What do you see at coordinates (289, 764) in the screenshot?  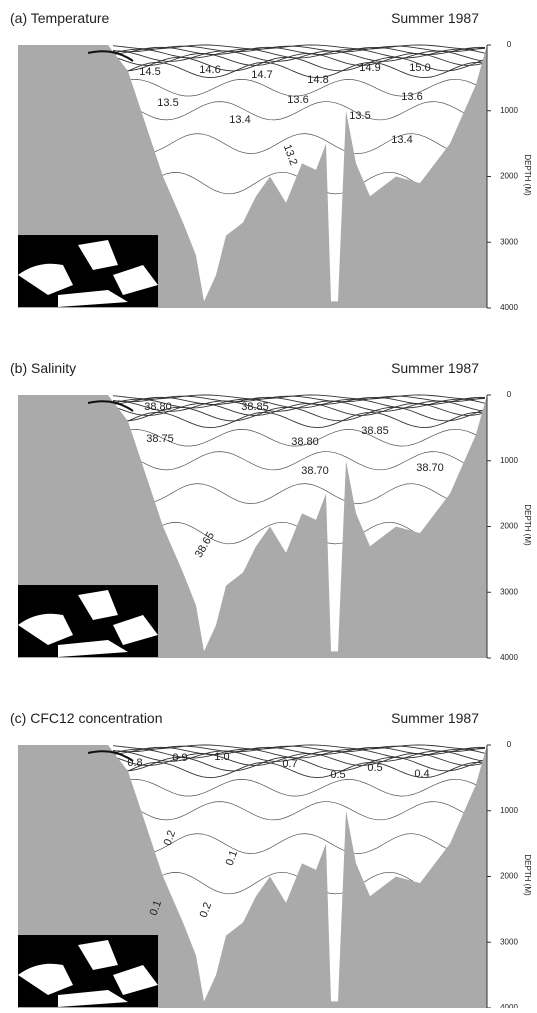 I see `contour-label: 0.7` at bounding box center [289, 764].